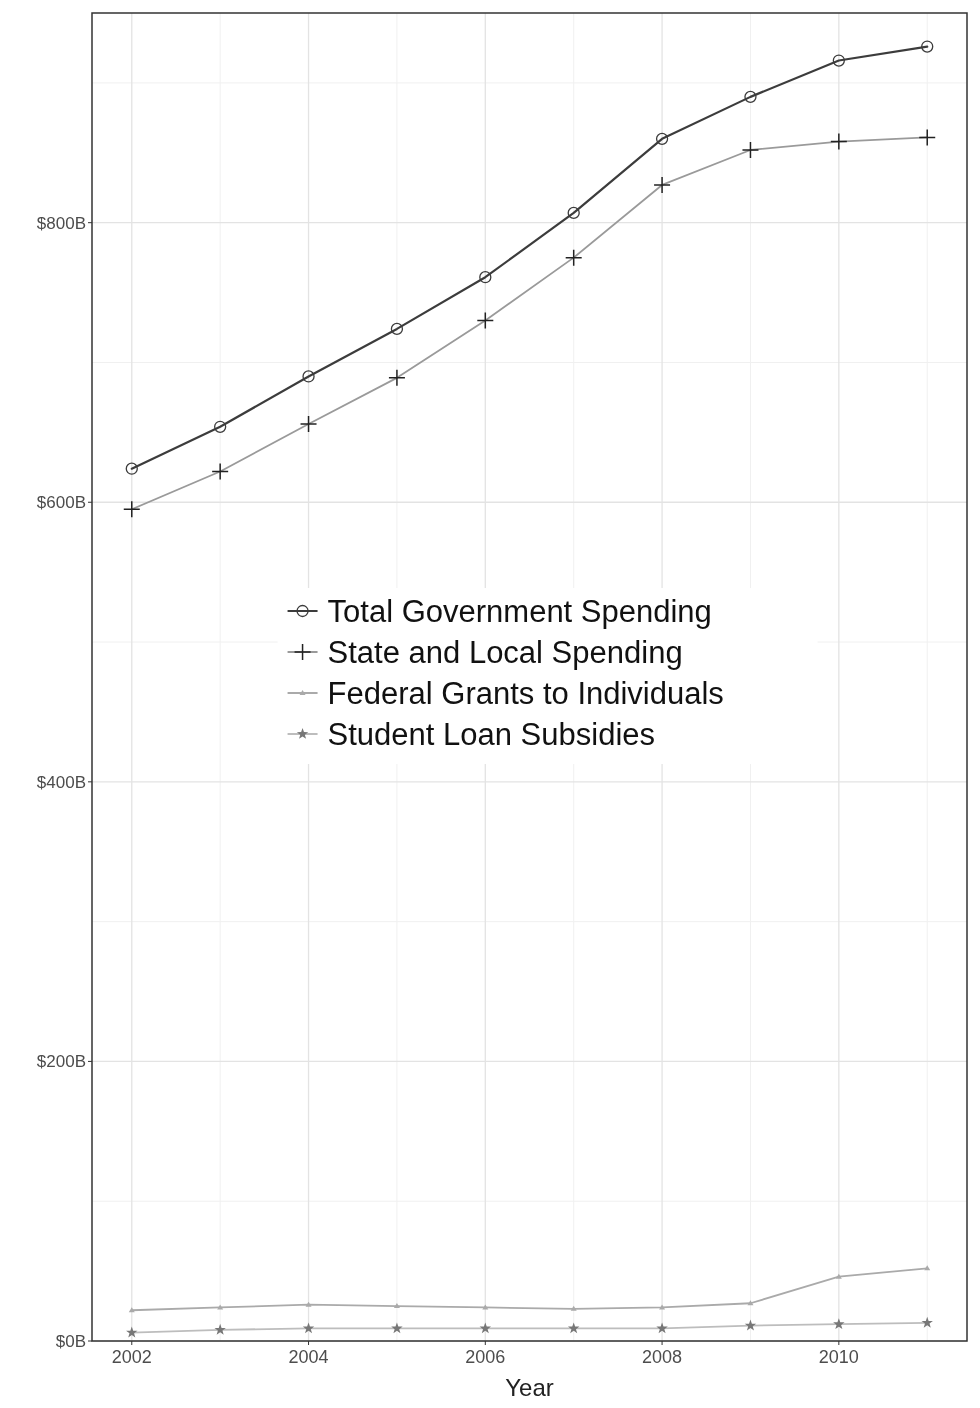 This screenshot has height=1408, width=980. I want to click on x-tick-label: 2002, so click(131, 1357).